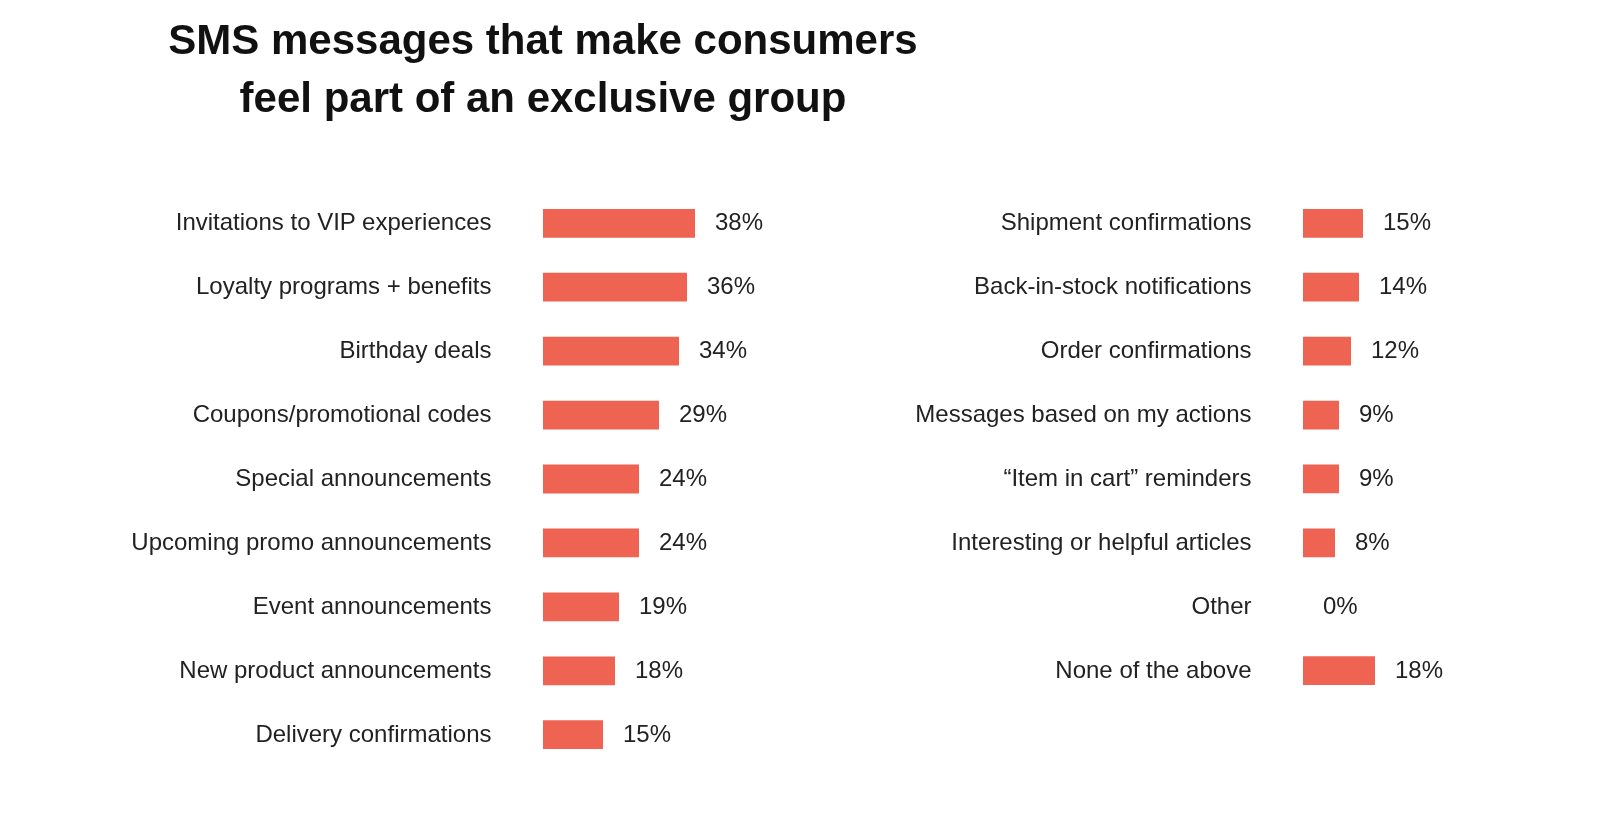  What do you see at coordinates (1083, 414) in the screenshot?
I see `y-tick-label: Messages based on my actions` at bounding box center [1083, 414].